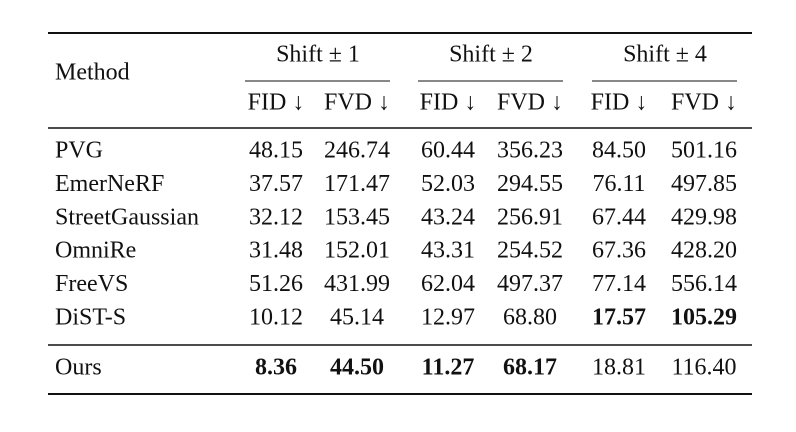 The height and width of the screenshot is (432, 796). What do you see at coordinates (448, 318) in the screenshot?
I see `cell-value: 12.97` at bounding box center [448, 318].